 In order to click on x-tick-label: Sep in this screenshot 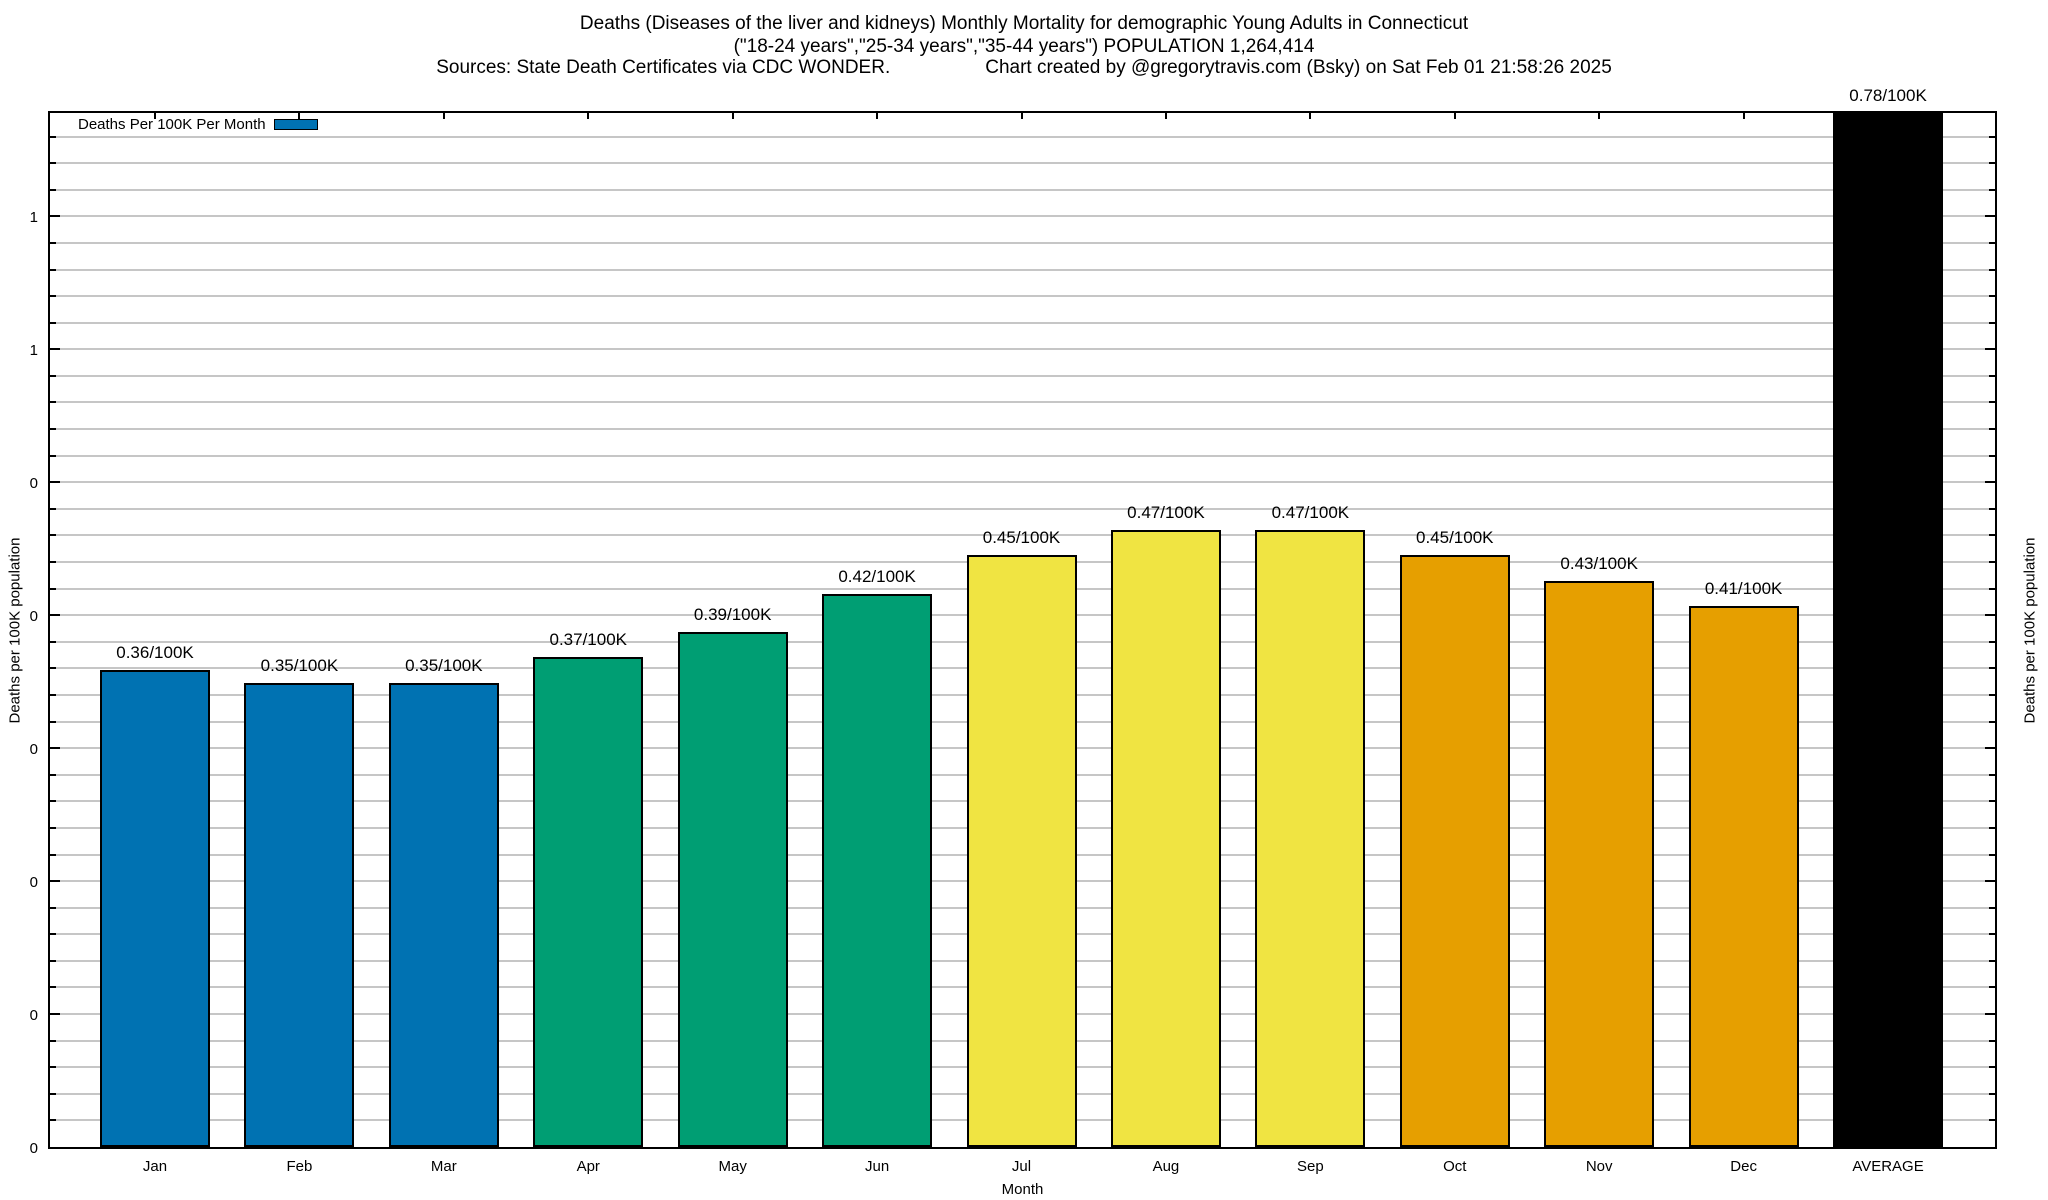, I will do `click(1310, 1166)`.